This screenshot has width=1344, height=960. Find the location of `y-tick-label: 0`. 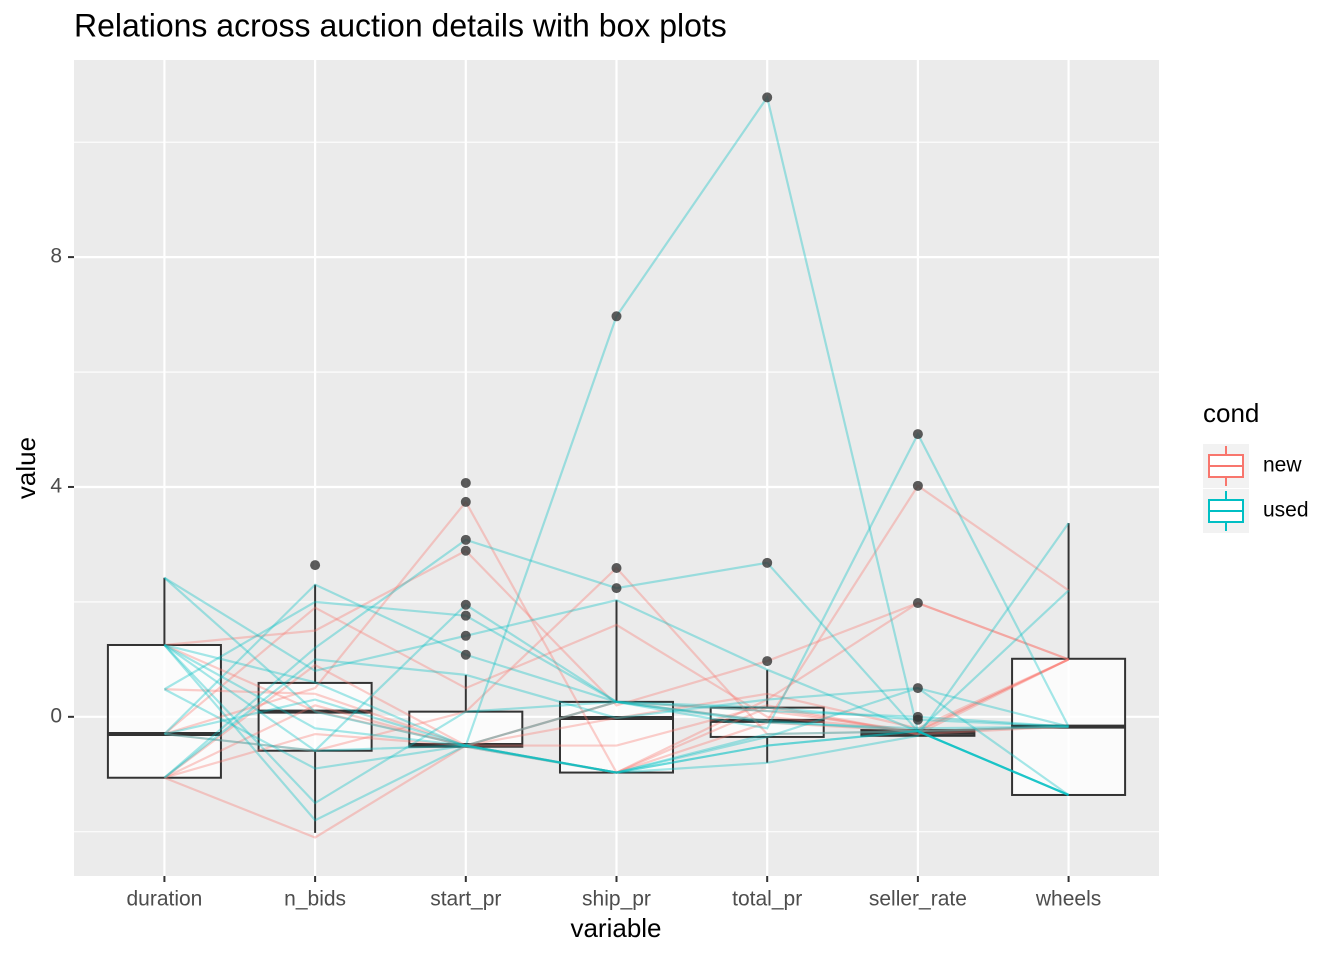

y-tick-label: 0 is located at coordinates (56, 715).